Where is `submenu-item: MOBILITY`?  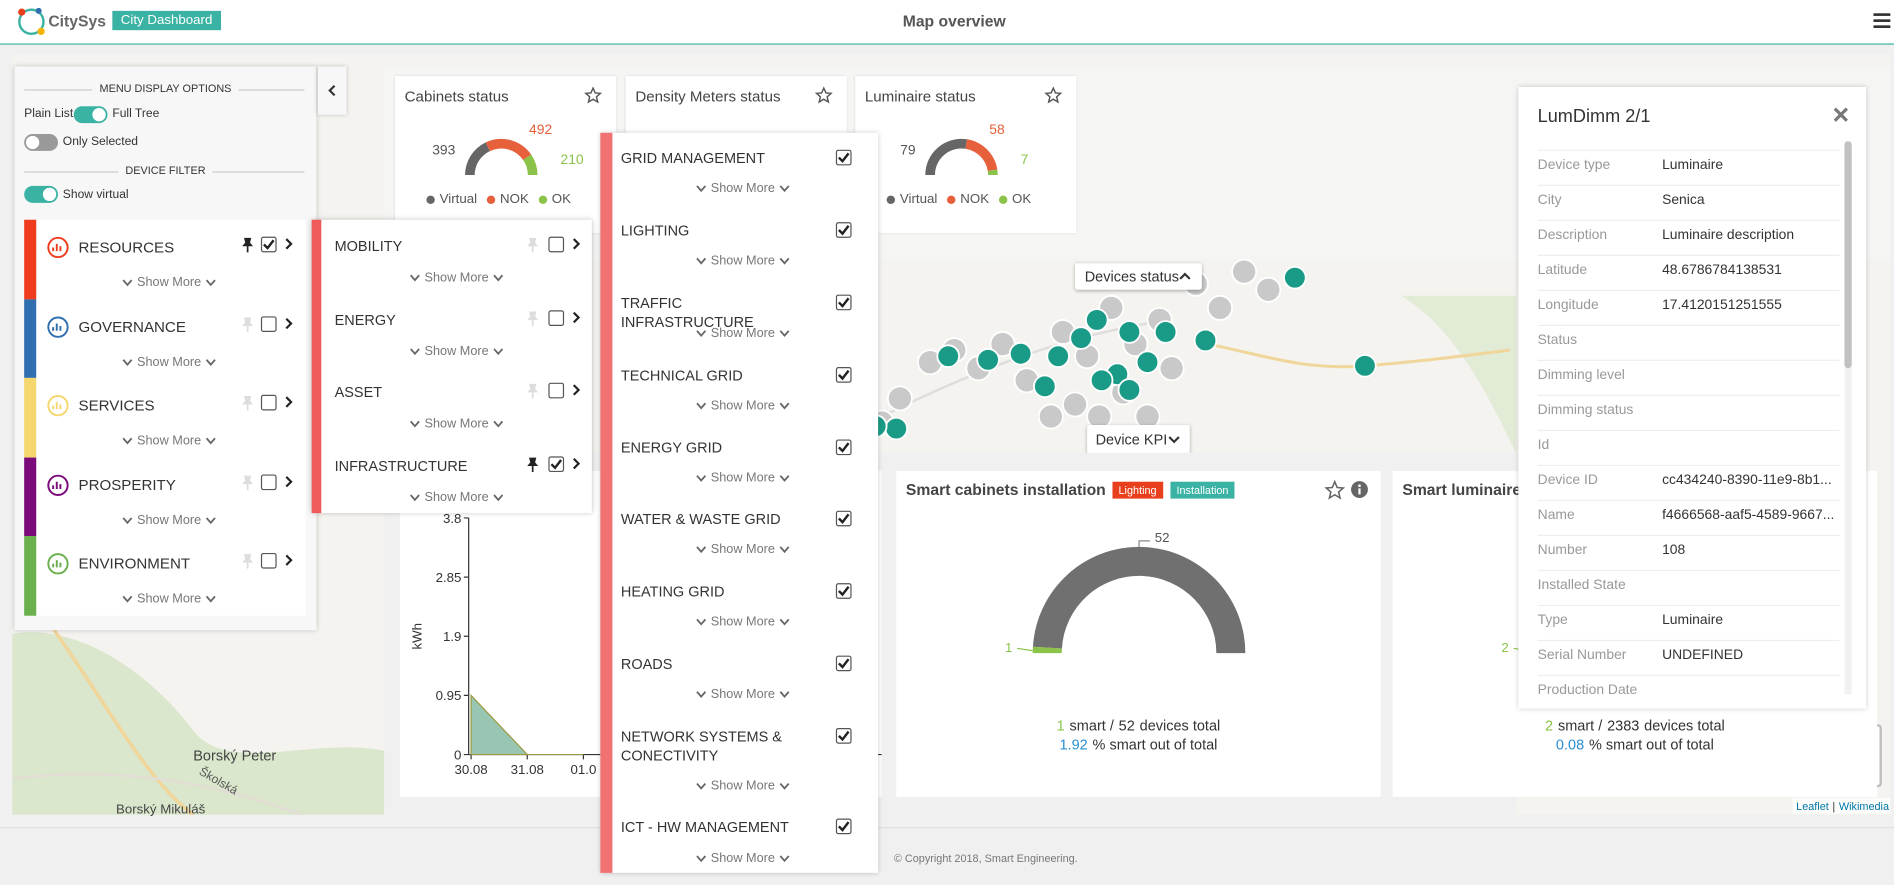 submenu-item: MOBILITY is located at coordinates (368, 246).